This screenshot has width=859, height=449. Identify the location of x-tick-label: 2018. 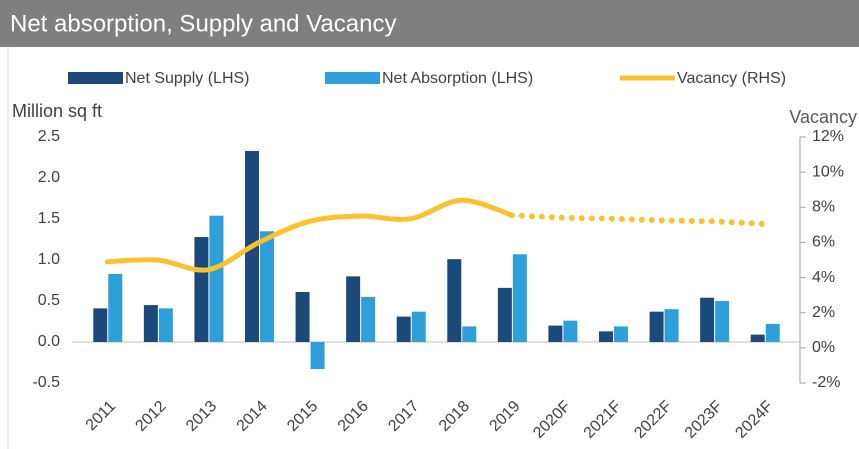
(454, 416).